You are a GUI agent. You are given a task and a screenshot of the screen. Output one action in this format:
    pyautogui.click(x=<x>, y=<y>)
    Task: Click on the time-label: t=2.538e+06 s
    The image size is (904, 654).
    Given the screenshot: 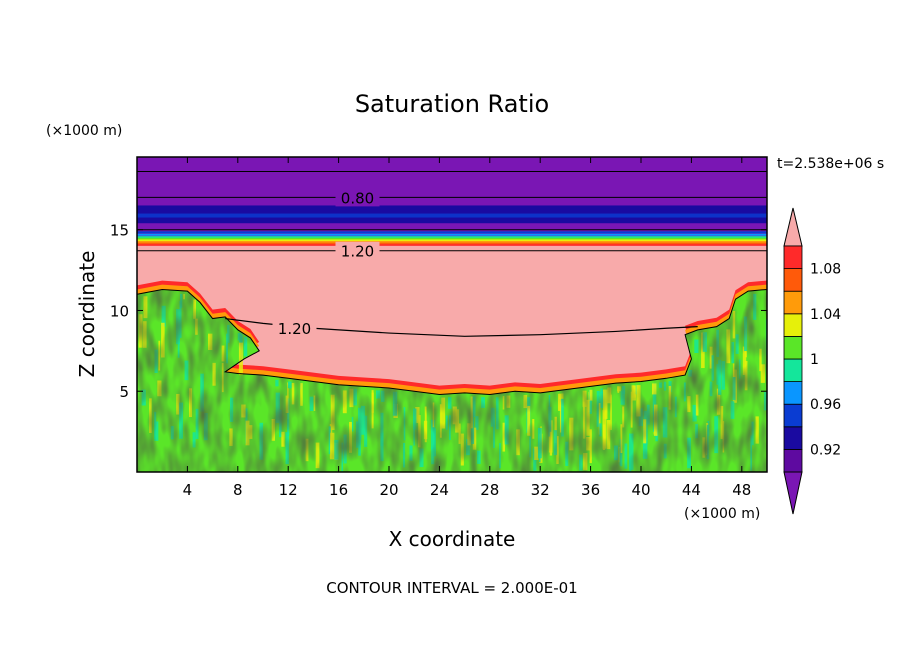 What is the action you would take?
    pyautogui.click(x=830, y=164)
    